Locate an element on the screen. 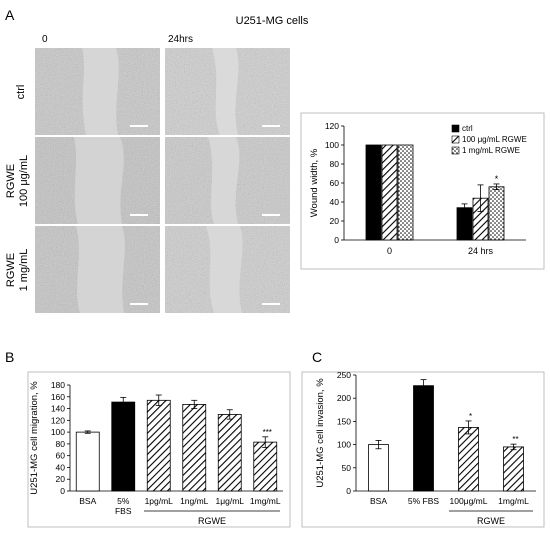 This screenshot has width=550, height=539. wound-y-tick-label: 120 is located at coordinates (332, 126).